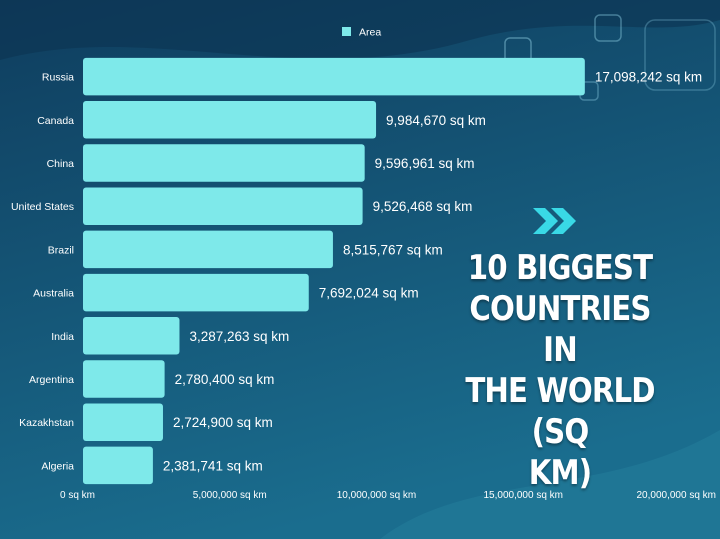  I want to click on data-label: 17,098,242 sq km, so click(648, 77).